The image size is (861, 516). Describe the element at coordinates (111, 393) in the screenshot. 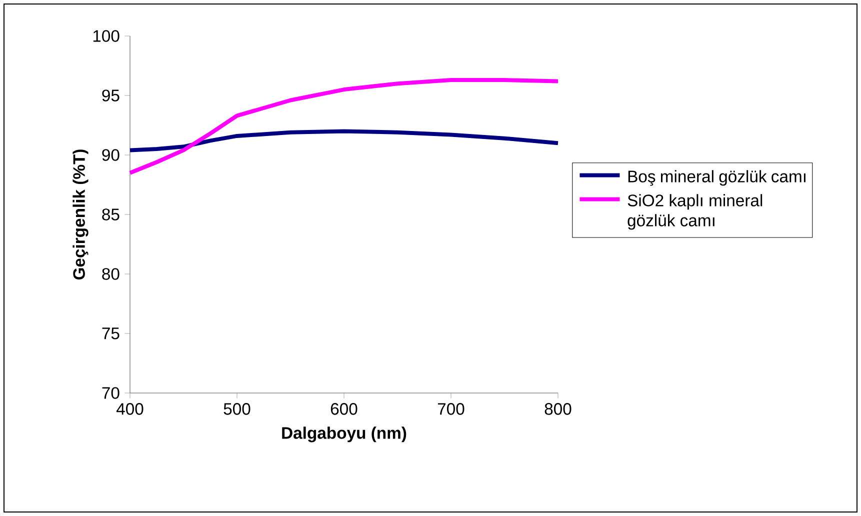

I see `y-tick-label: 70` at that location.